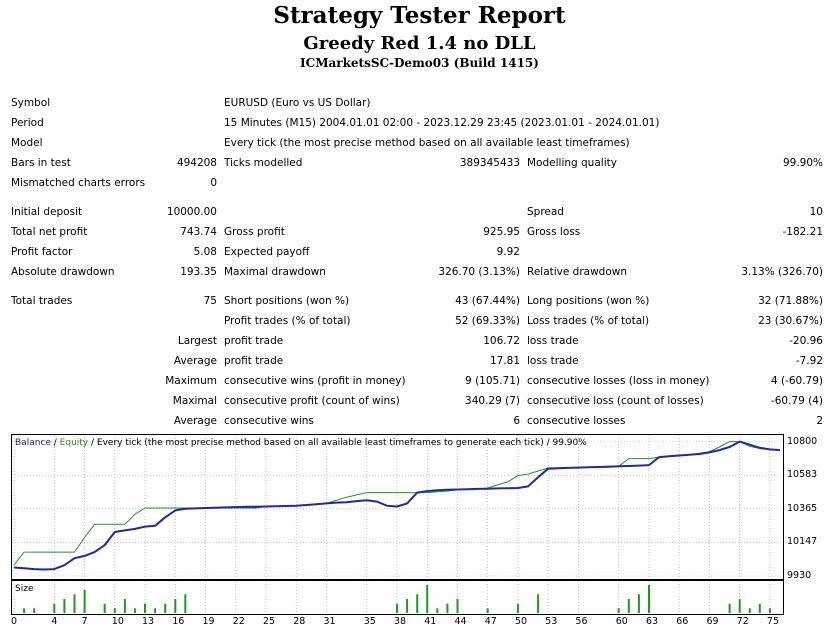 The width and height of the screenshot is (839, 627). Describe the element at coordinates (191, 381) in the screenshot. I see `maximum-label: Maximum` at that location.